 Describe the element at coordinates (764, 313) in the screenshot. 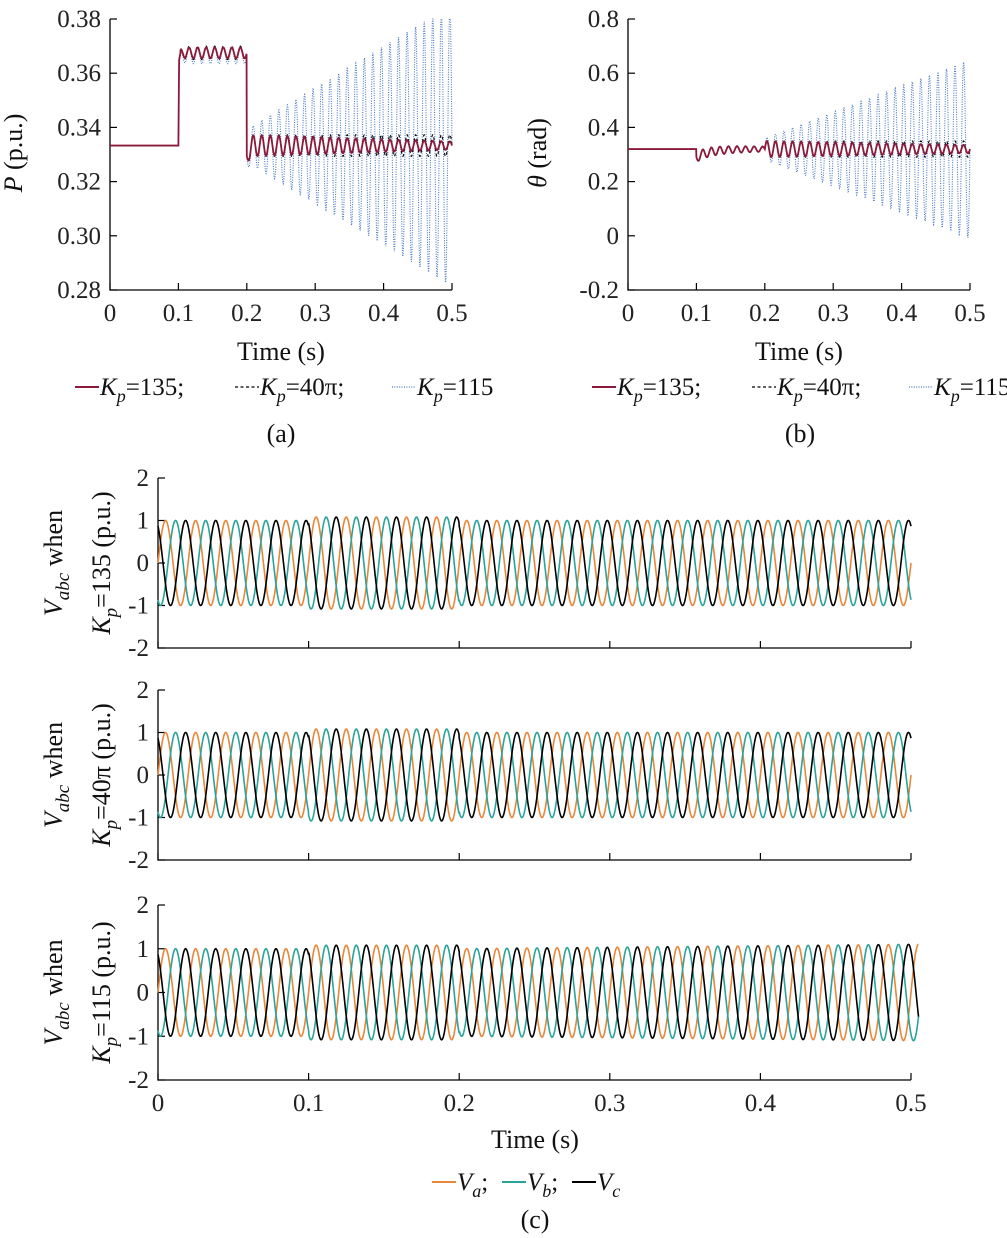

I see `panel-b-xtick-label: 0.2` at that location.